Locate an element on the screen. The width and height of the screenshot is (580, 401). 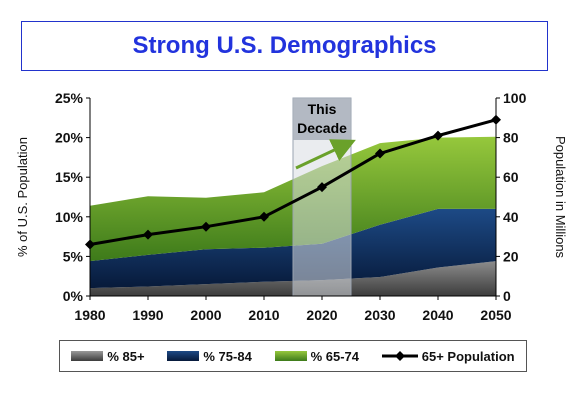
decade-label-bg is located at coordinates (322, 119).